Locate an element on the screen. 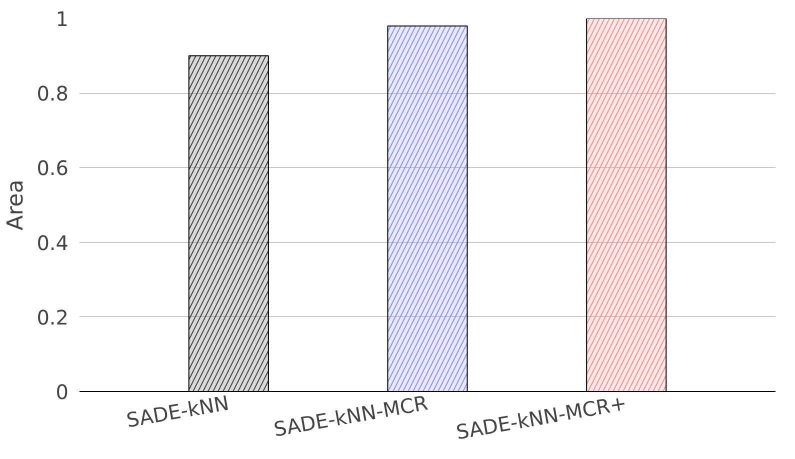  y-tick-label: 0 is located at coordinates (62, 392).